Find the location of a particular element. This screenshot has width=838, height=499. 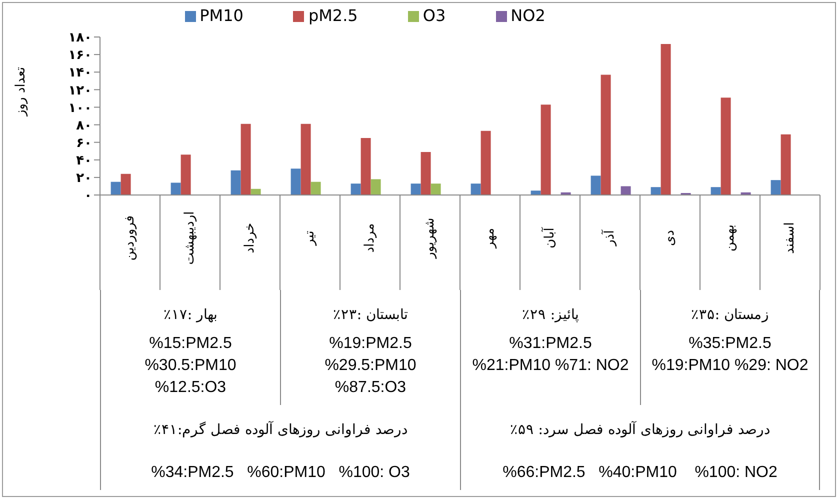

text: %34:PM2.5 %60:PM10 %100: O3 is located at coordinates (280, 473).